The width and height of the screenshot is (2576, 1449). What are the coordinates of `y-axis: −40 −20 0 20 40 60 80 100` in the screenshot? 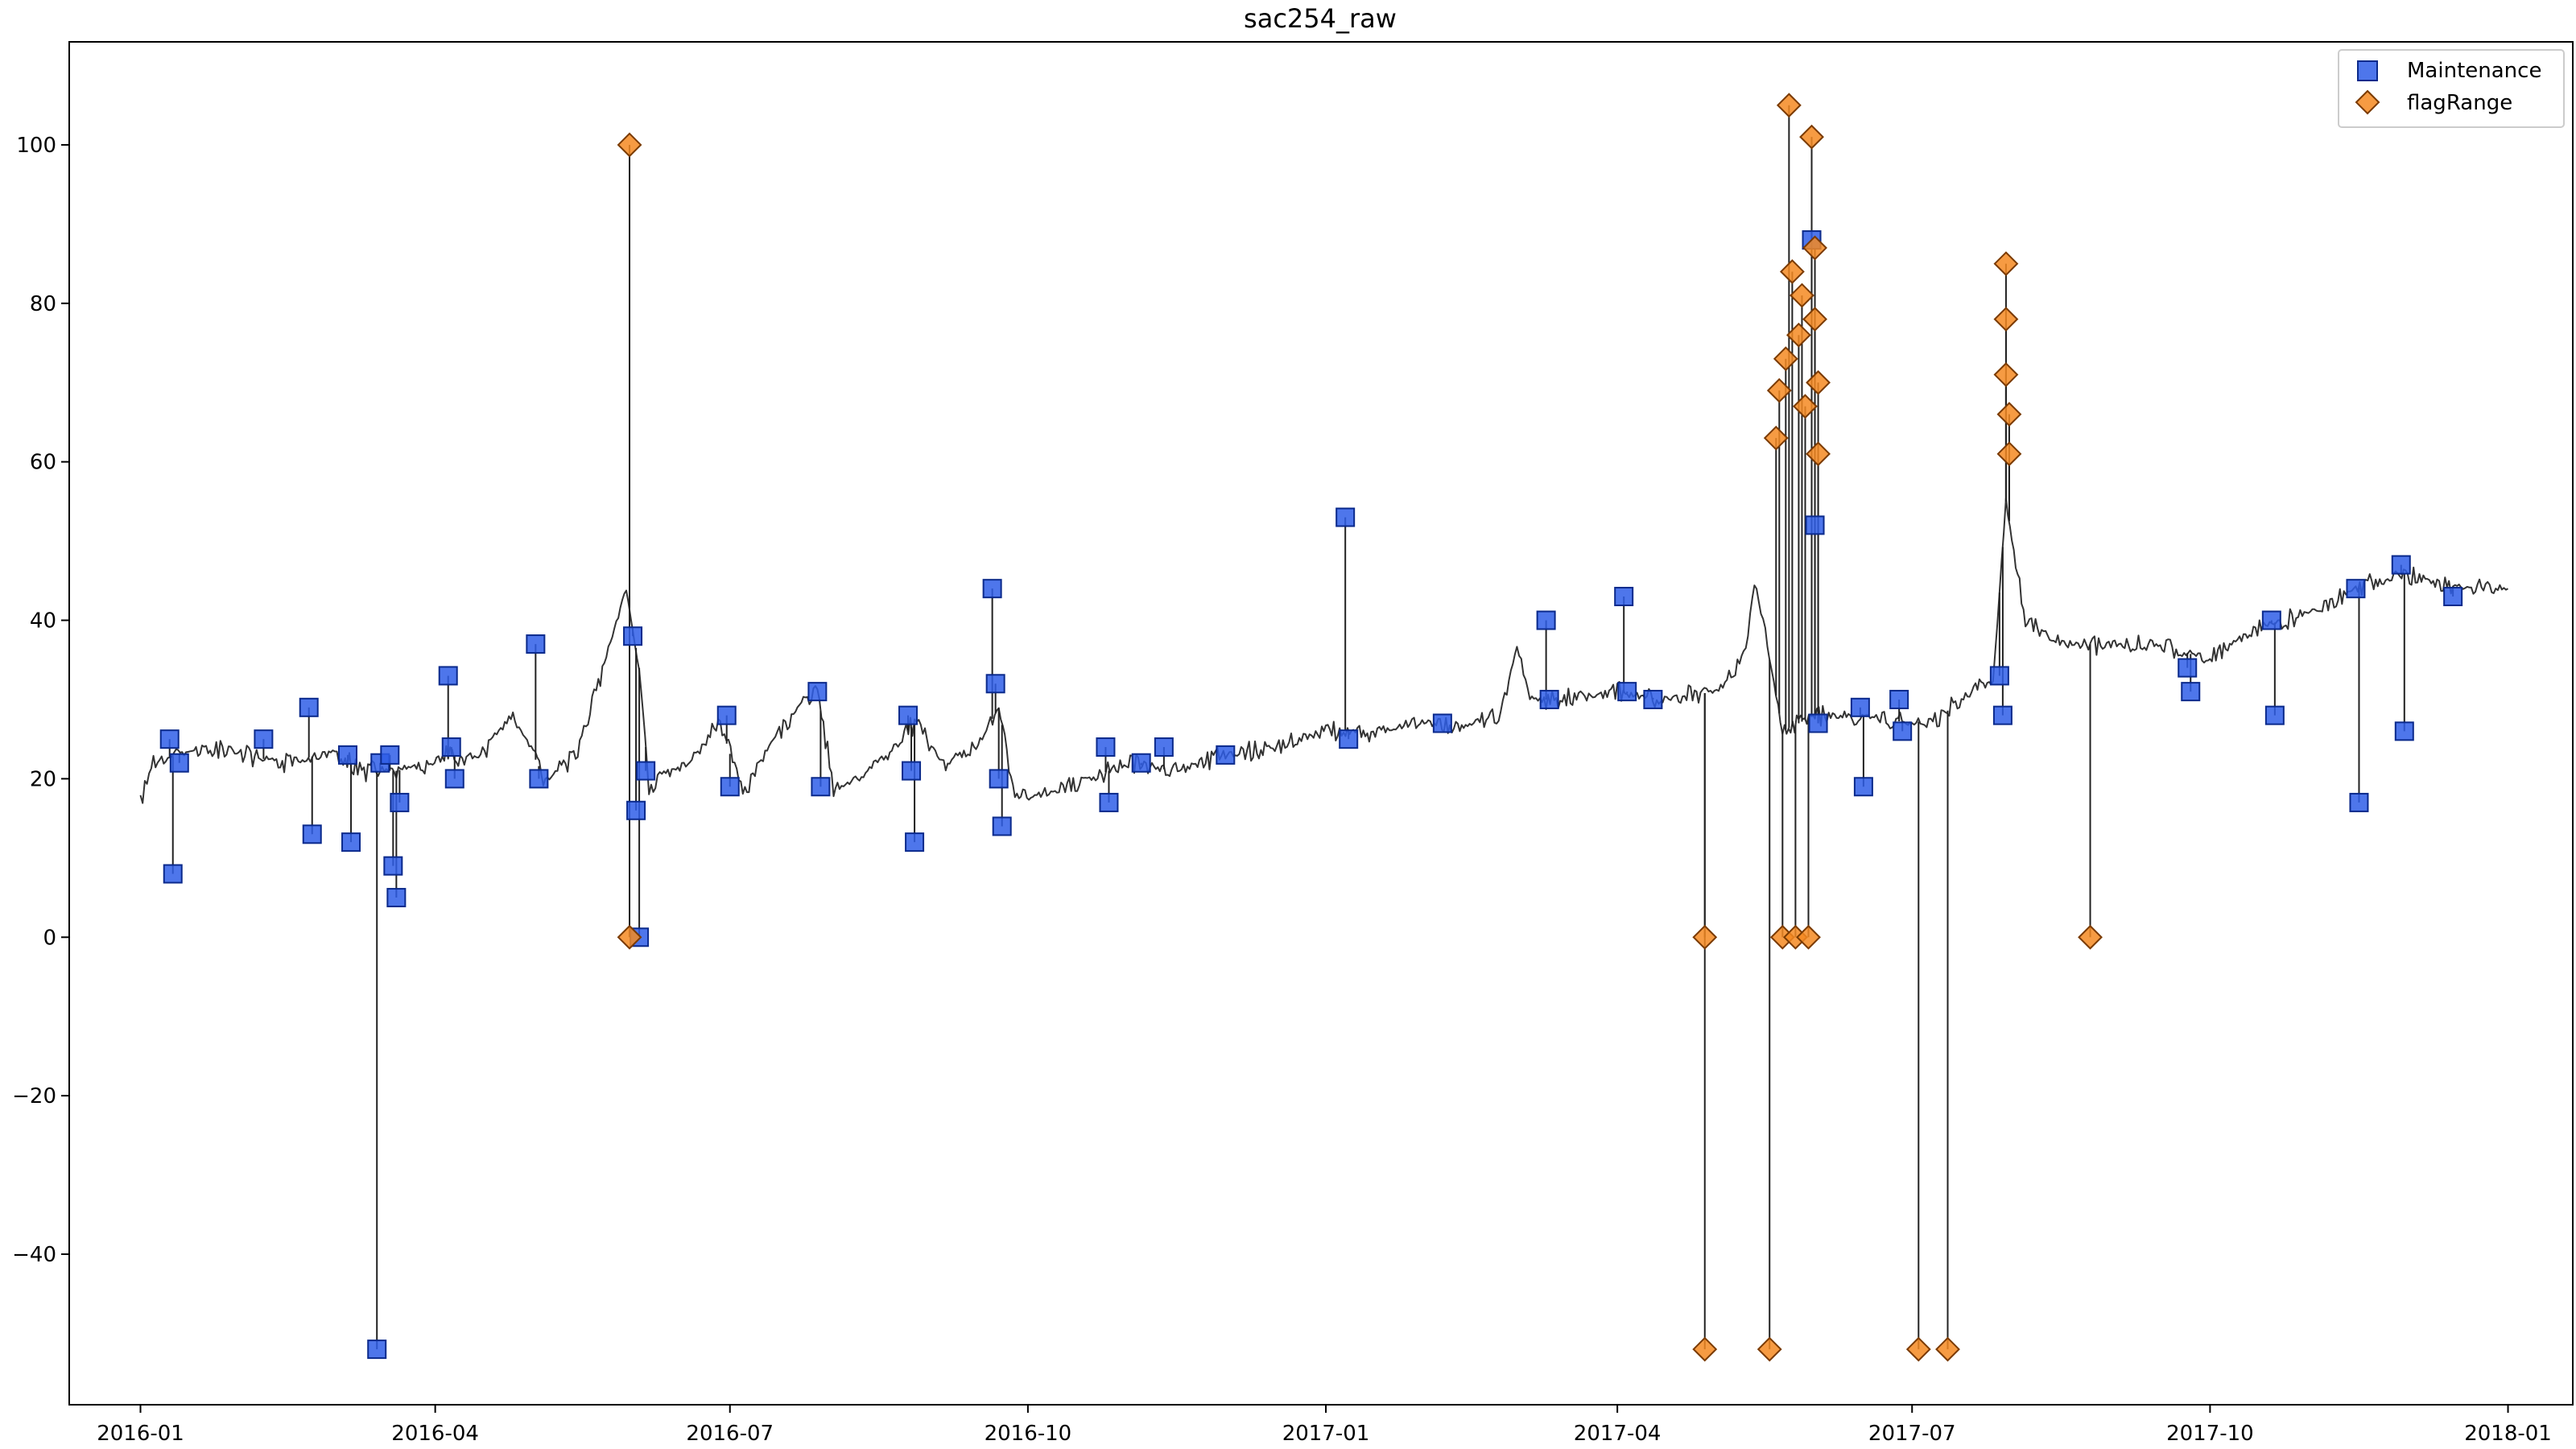 It's located at (40, 700).